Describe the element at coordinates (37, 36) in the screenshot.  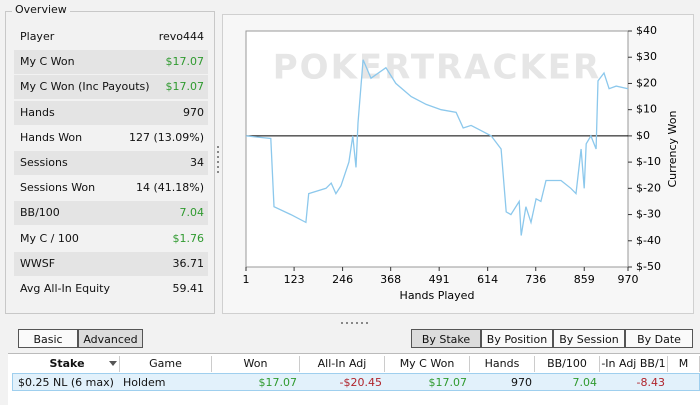
I see `overview-label: Player` at that location.